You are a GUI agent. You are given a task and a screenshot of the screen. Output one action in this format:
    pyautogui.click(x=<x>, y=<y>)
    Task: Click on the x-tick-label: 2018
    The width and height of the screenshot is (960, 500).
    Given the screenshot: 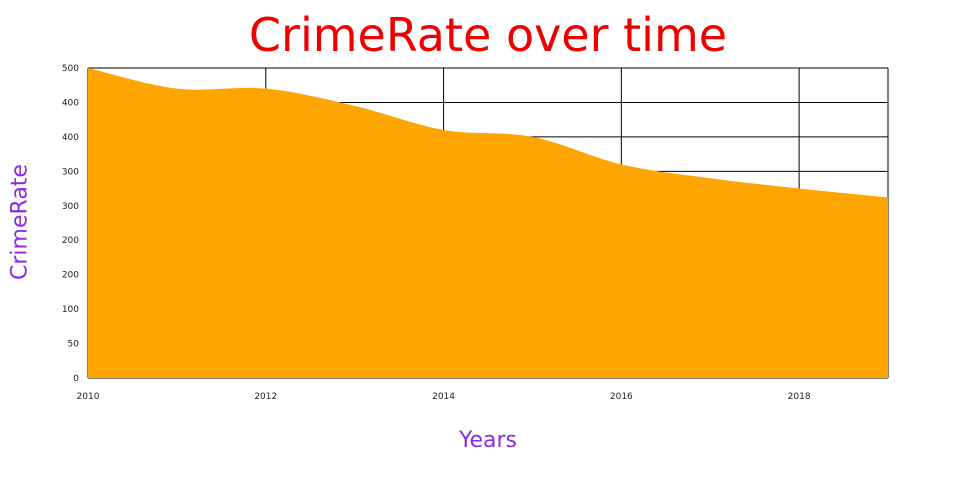 What is the action you would take?
    pyautogui.click(x=799, y=397)
    